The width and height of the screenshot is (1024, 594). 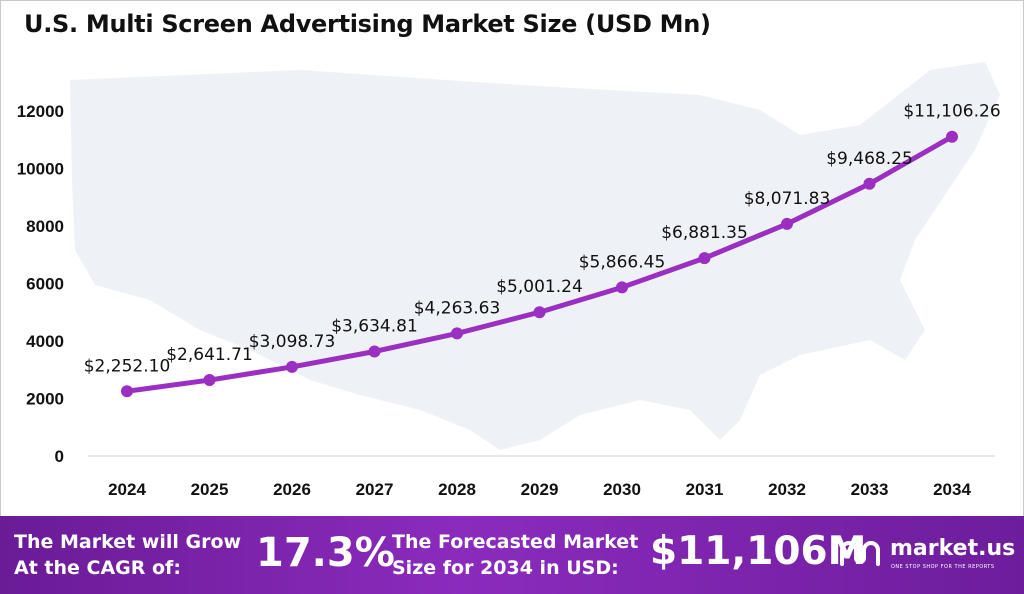 I want to click on y-tick-label: 4000, so click(x=45, y=341).